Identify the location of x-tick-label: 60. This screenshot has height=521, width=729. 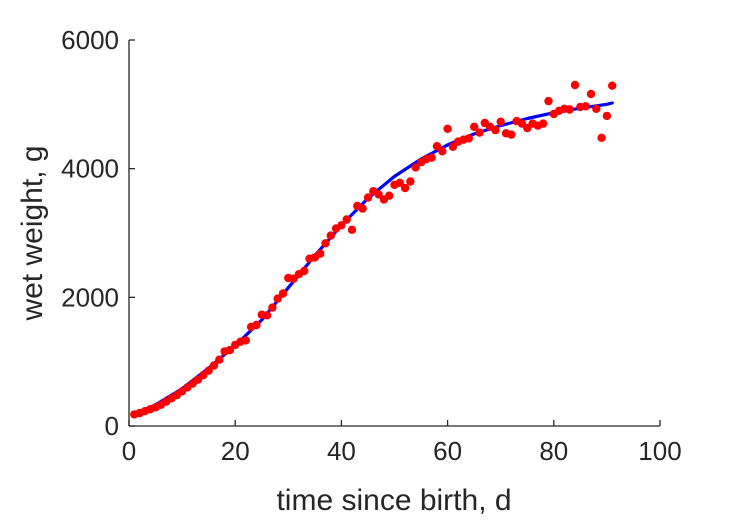
(447, 451).